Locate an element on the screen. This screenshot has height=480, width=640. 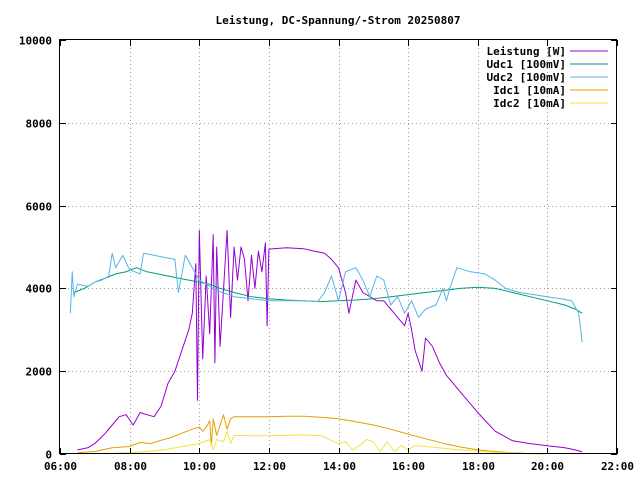
x-tick-label: 14:00 is located at coordinates (339, 466).